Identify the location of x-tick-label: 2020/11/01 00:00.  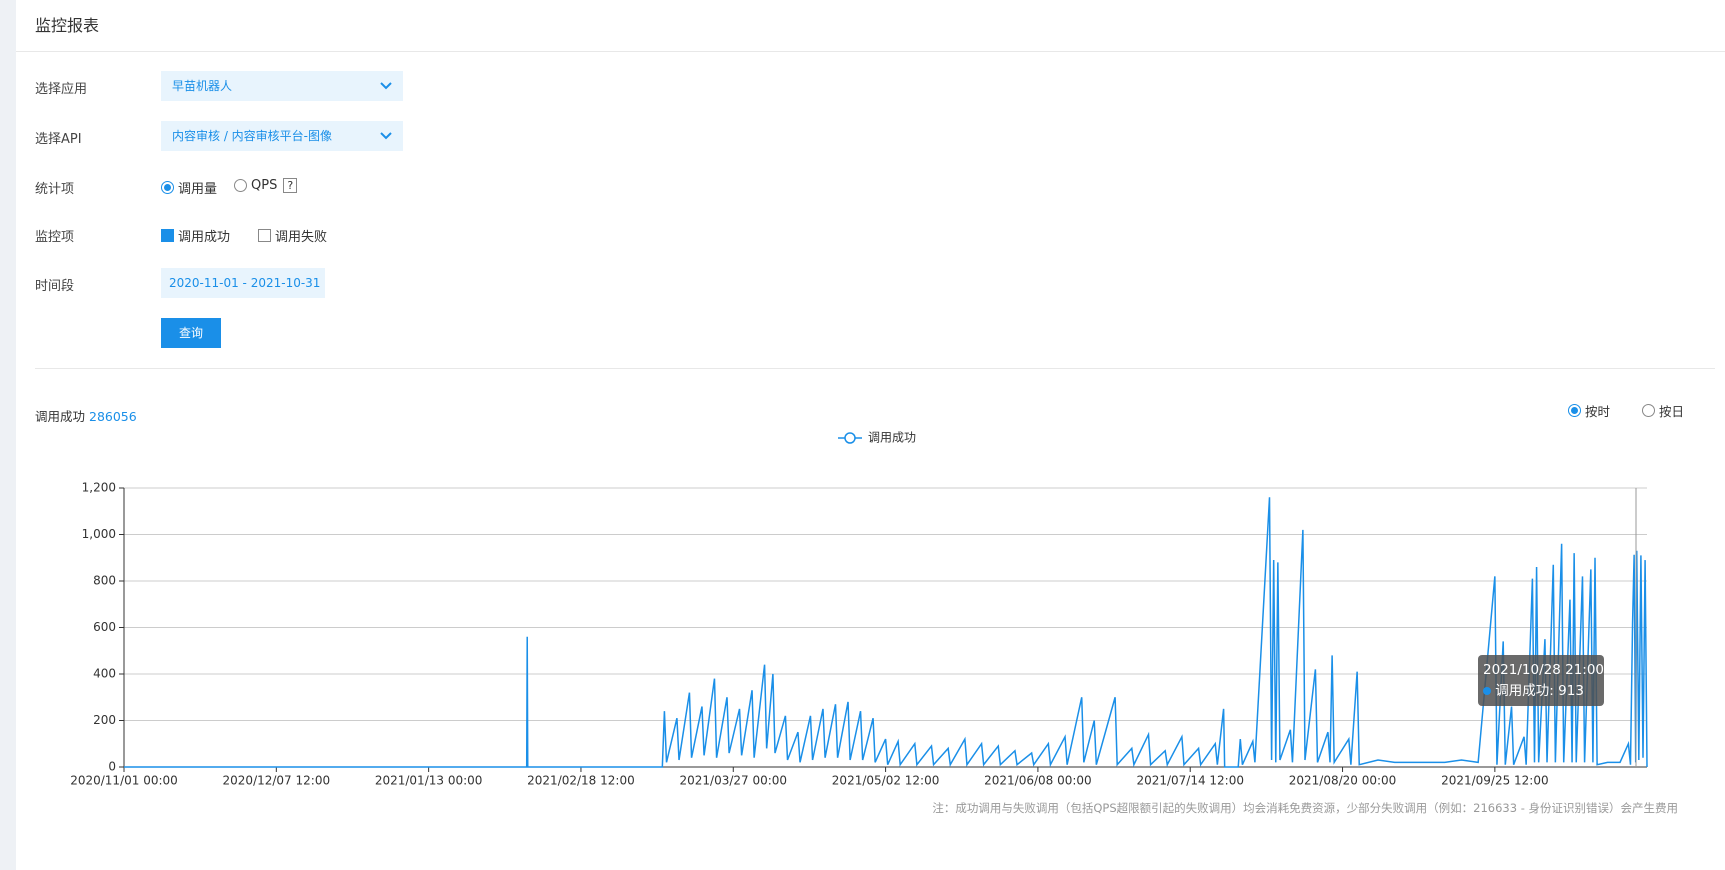
(124, 781).